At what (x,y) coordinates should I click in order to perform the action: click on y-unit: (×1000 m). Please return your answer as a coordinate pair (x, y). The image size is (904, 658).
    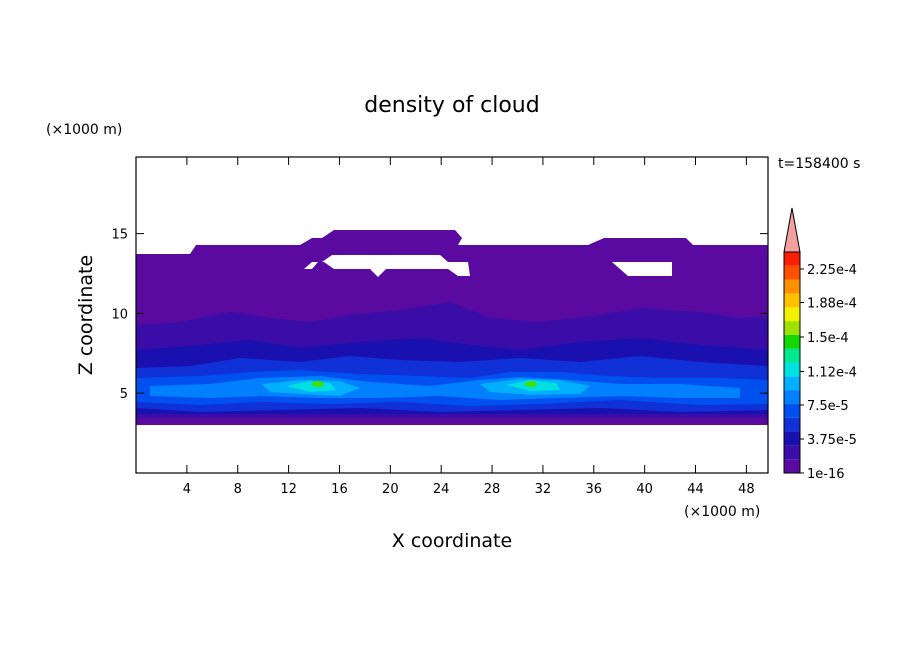
    Looking at the image, I should click on (84, 130).